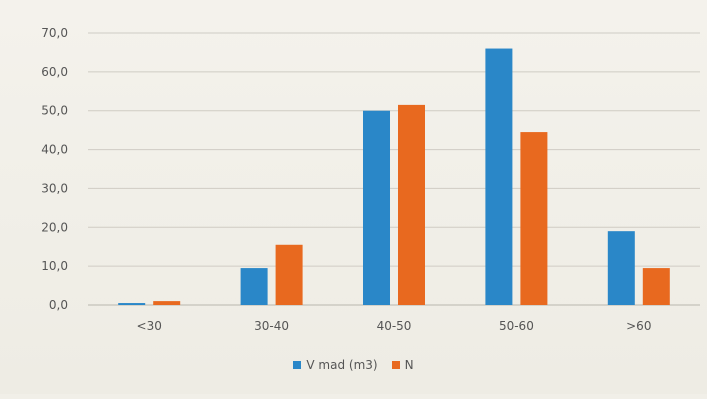 This screenshot has width=707, height=399. What do you see at coordinates (54, 266) in the screenshot?
I see `y-tick-label: 10,0` at bounding box center [54, 266].